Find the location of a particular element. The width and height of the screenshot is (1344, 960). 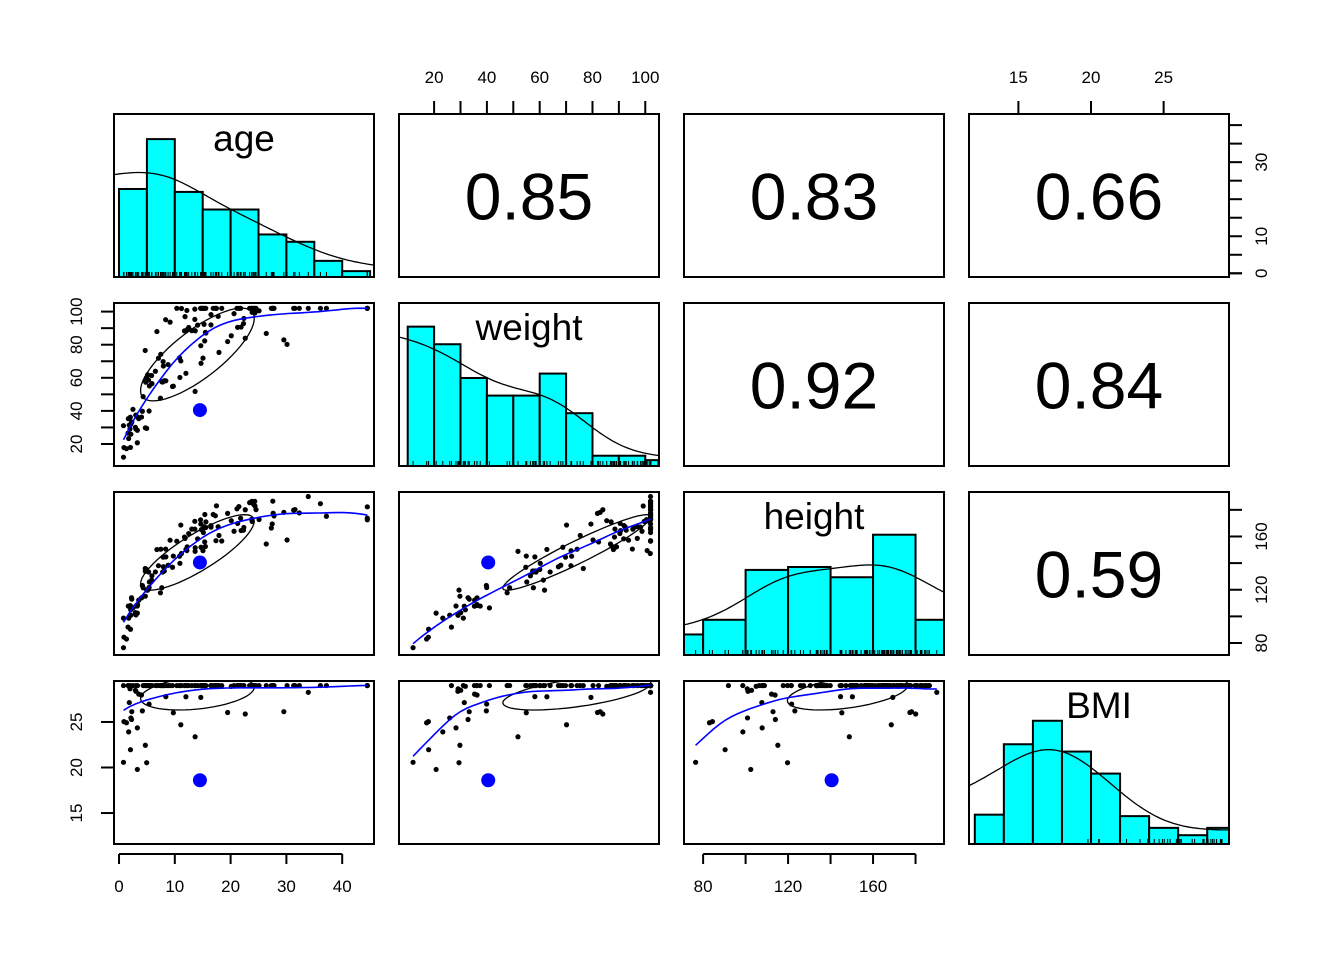

tick-label: 120 is located at coordinates (1261, 590).